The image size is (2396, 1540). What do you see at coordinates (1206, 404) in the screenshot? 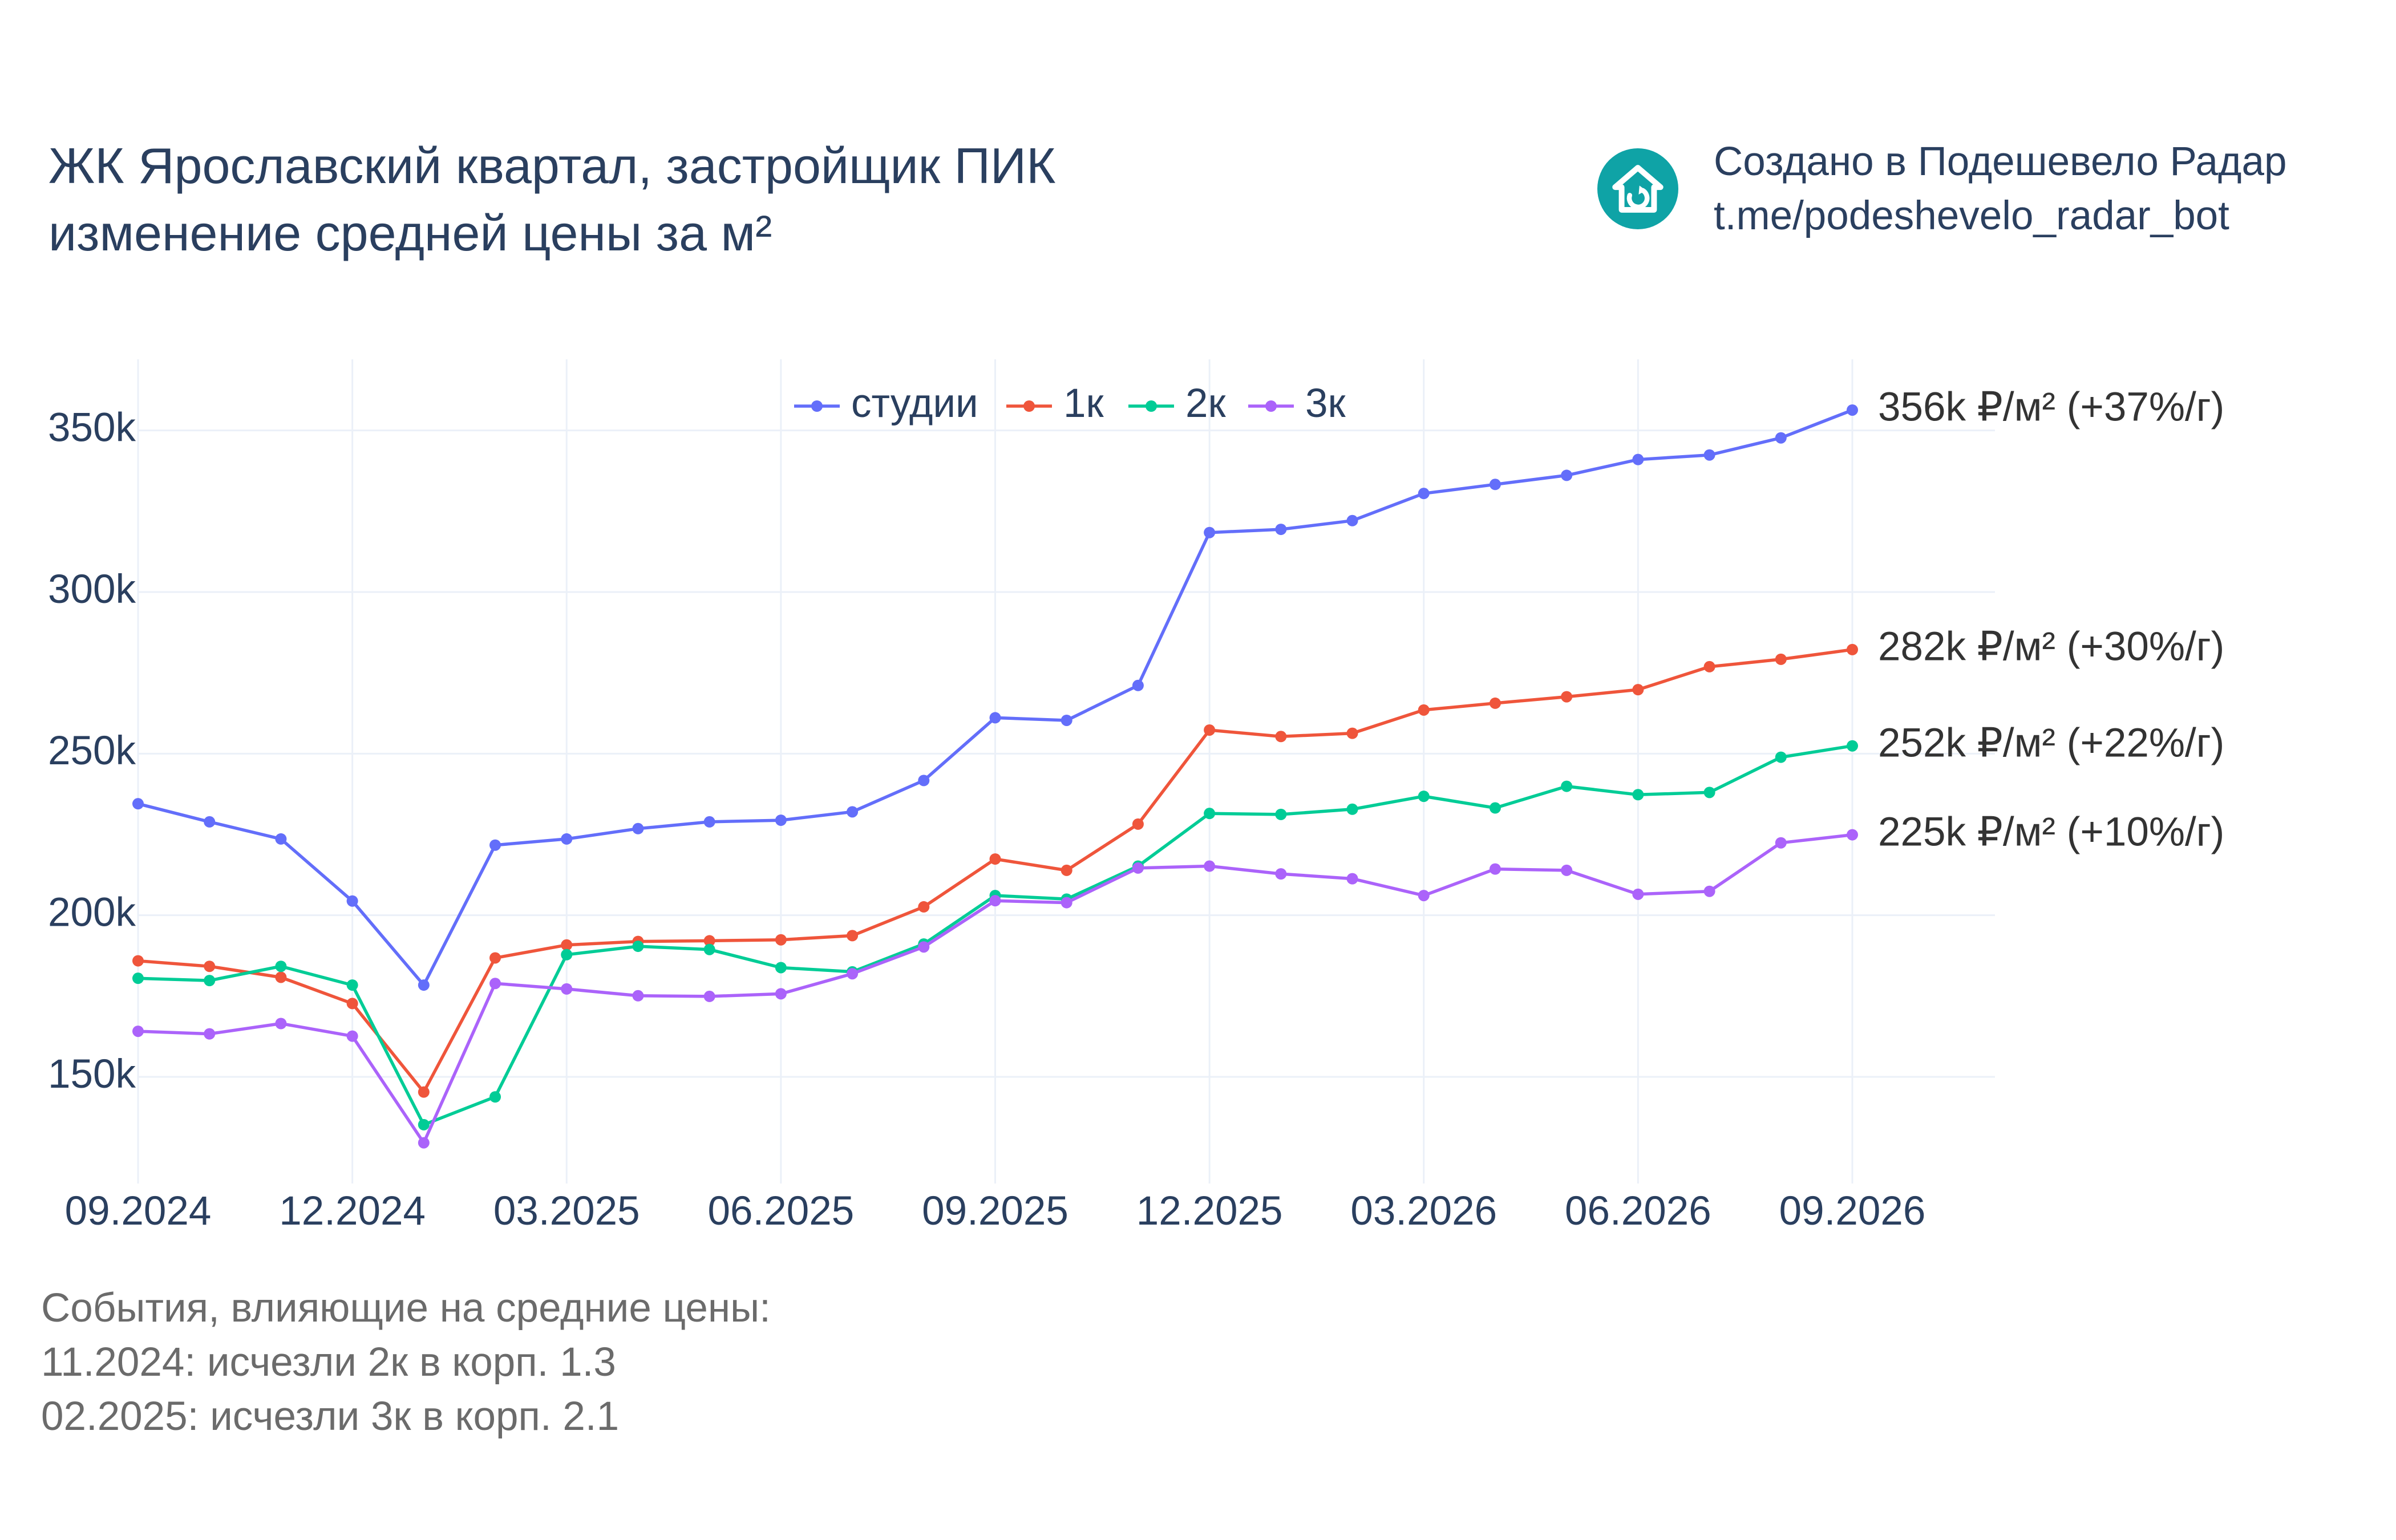
I see `legend-label: 2к` at bounding box center [1206, 404].